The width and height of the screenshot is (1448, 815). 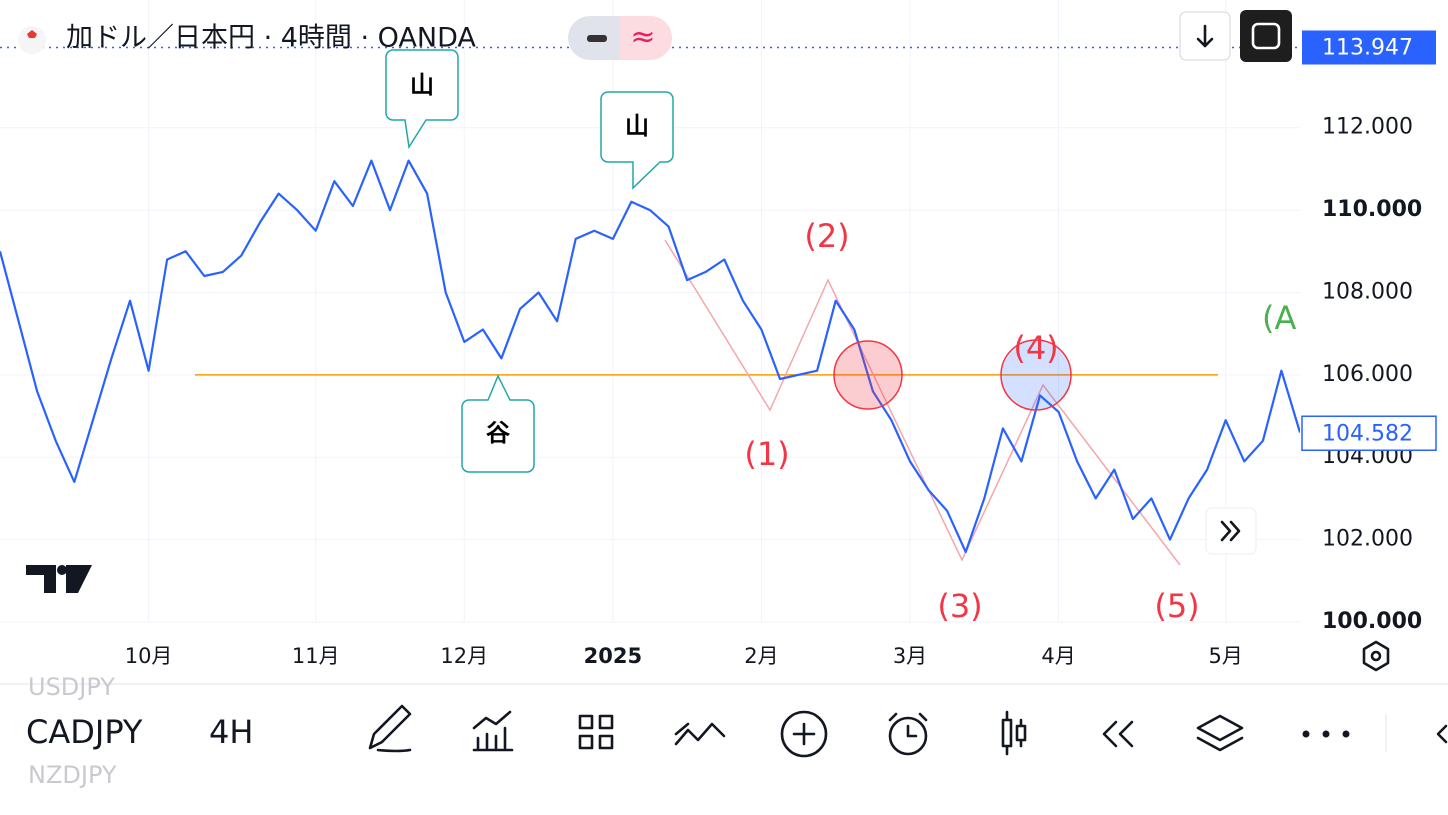 What do you see at coordinates (1367, 127) in the screenshot?
I see `y-tick-label: 112.000` at bounding box center [1367, 127].